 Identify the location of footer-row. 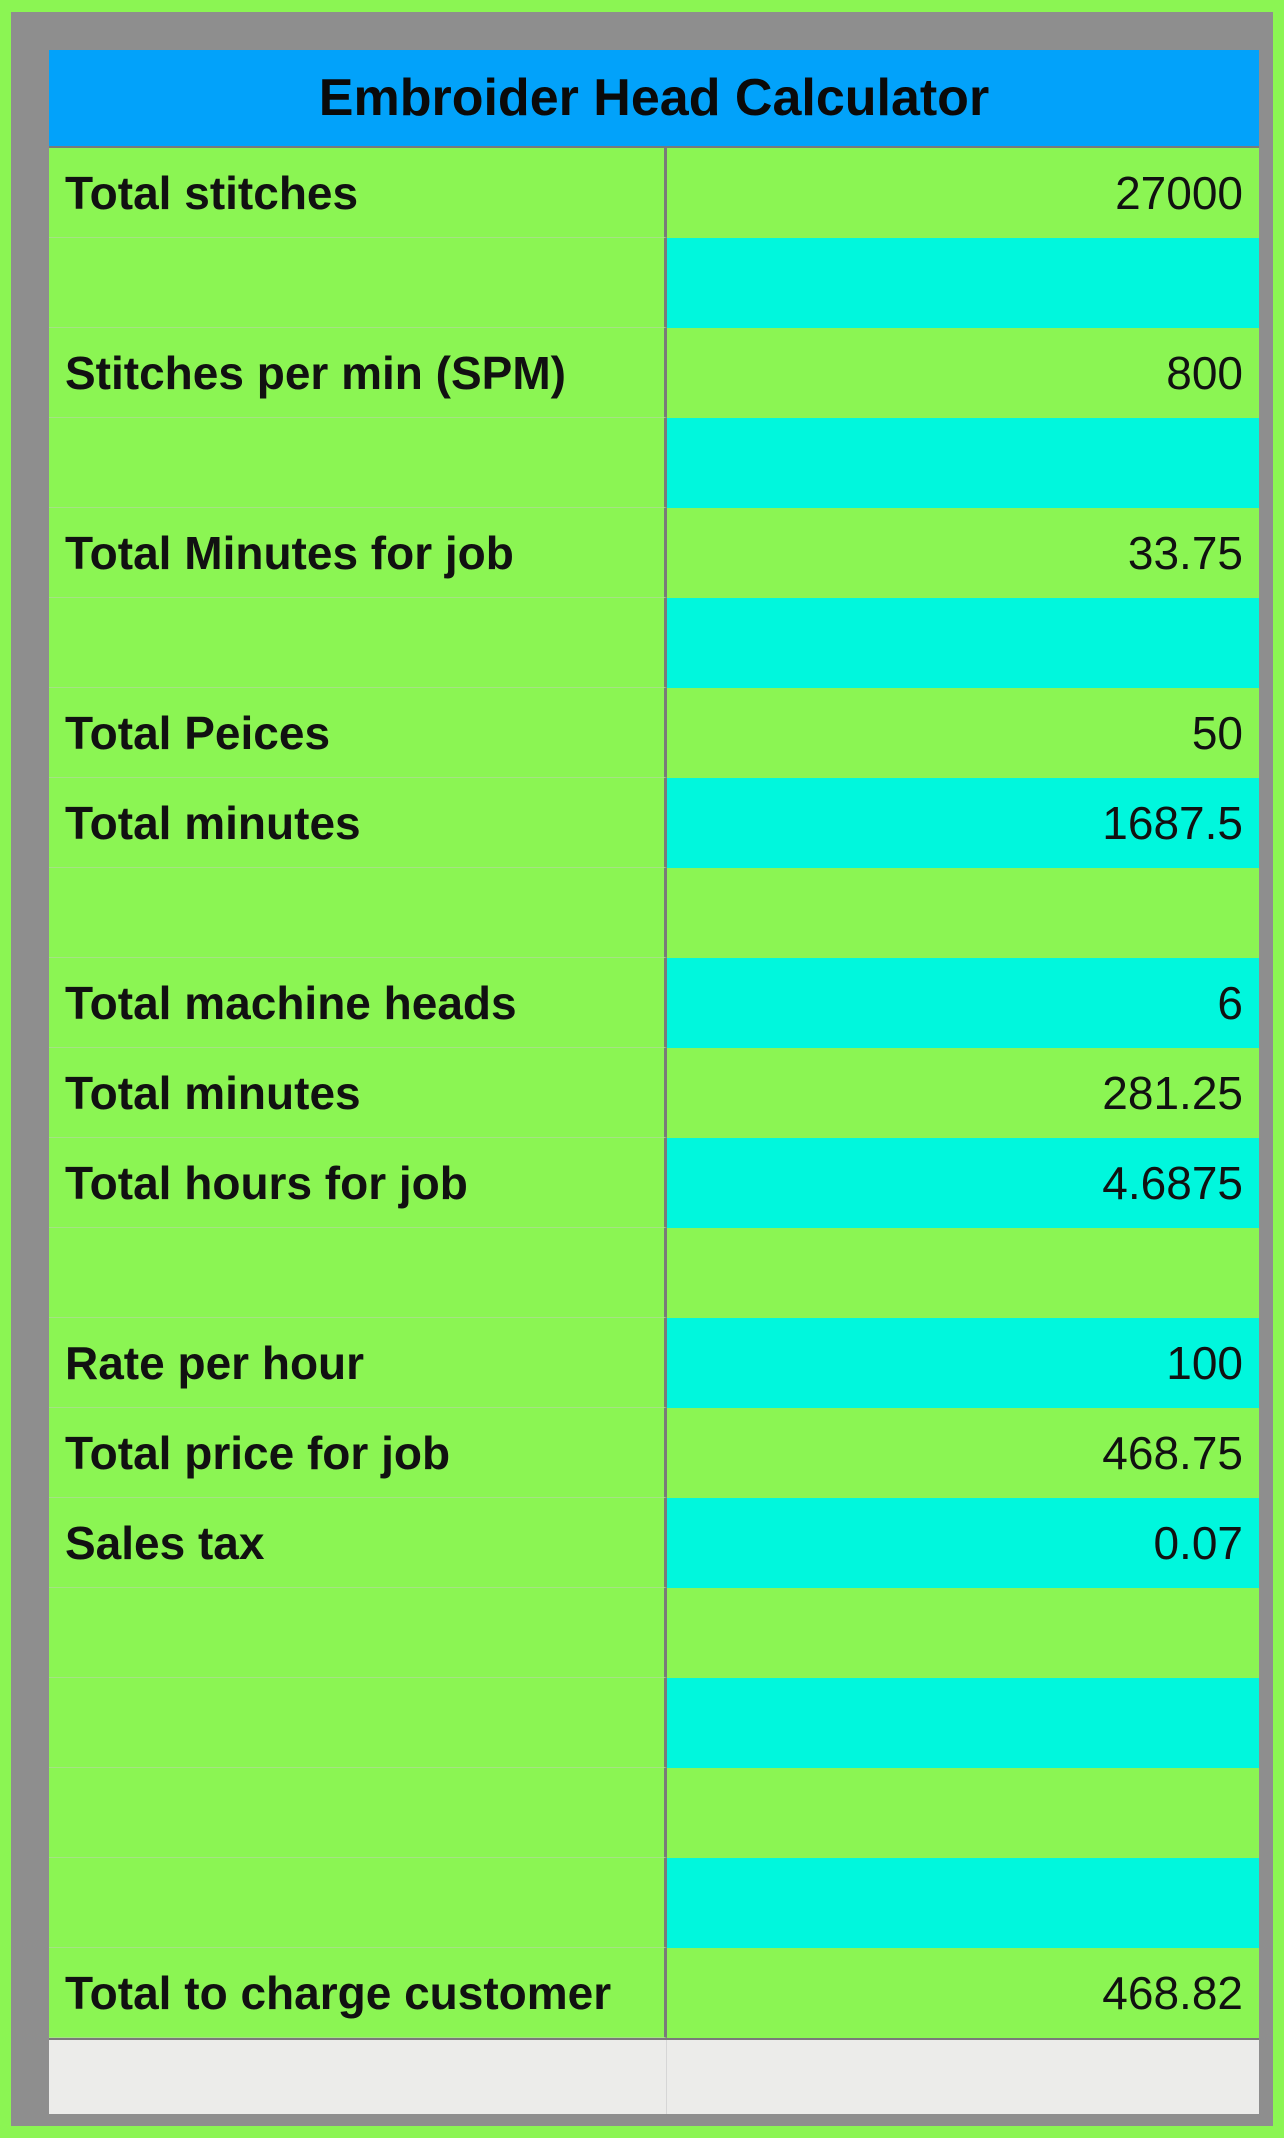
(654, 2076).